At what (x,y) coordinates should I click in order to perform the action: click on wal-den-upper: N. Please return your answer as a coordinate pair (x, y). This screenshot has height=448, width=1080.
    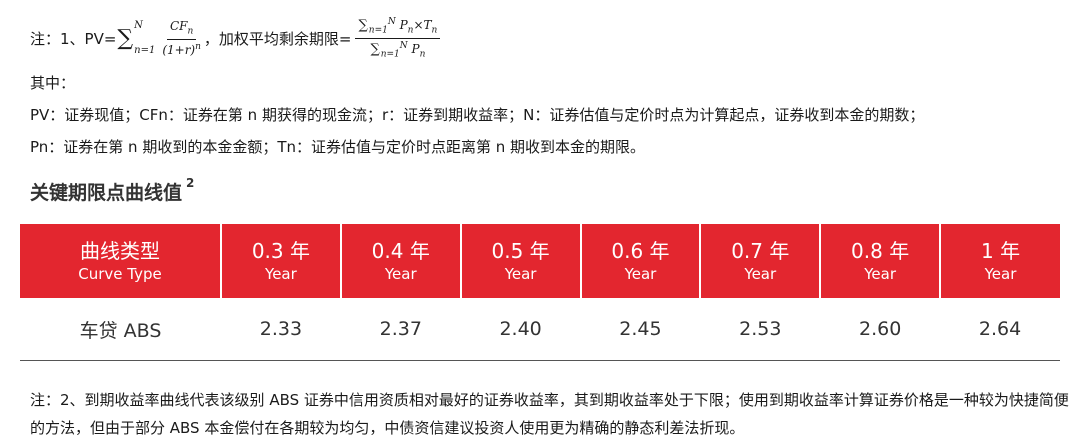
    Looking at the image, I should click on (403, 45).